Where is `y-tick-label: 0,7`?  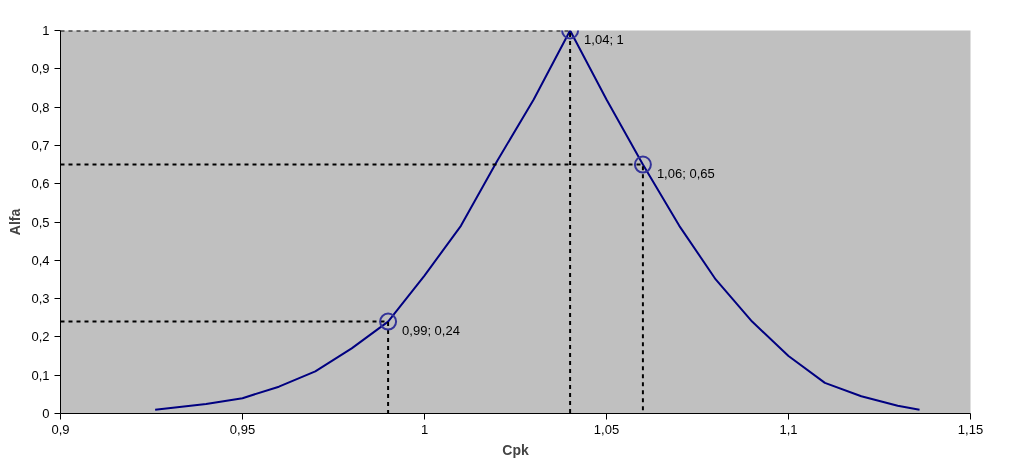 y-tick-label: 0,7 is located at coordinates (40, 145).